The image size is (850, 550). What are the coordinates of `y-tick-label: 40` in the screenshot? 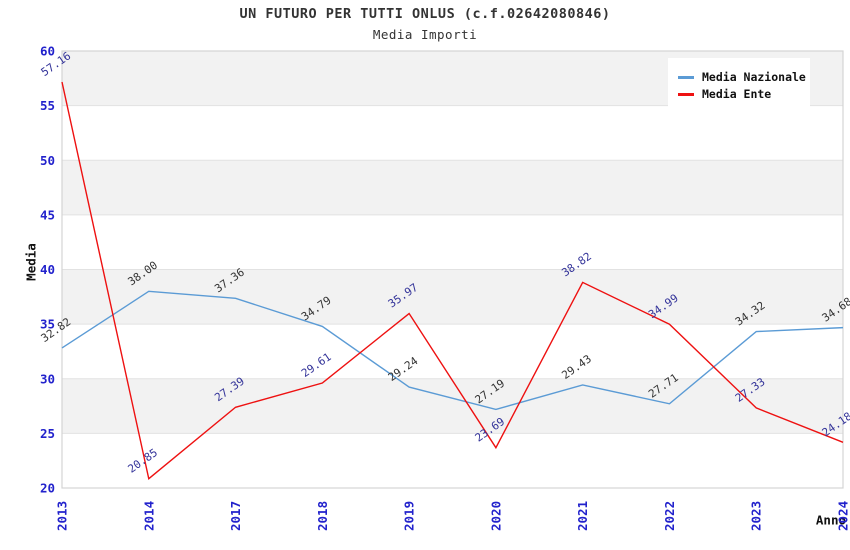 It's located at (47, 269).